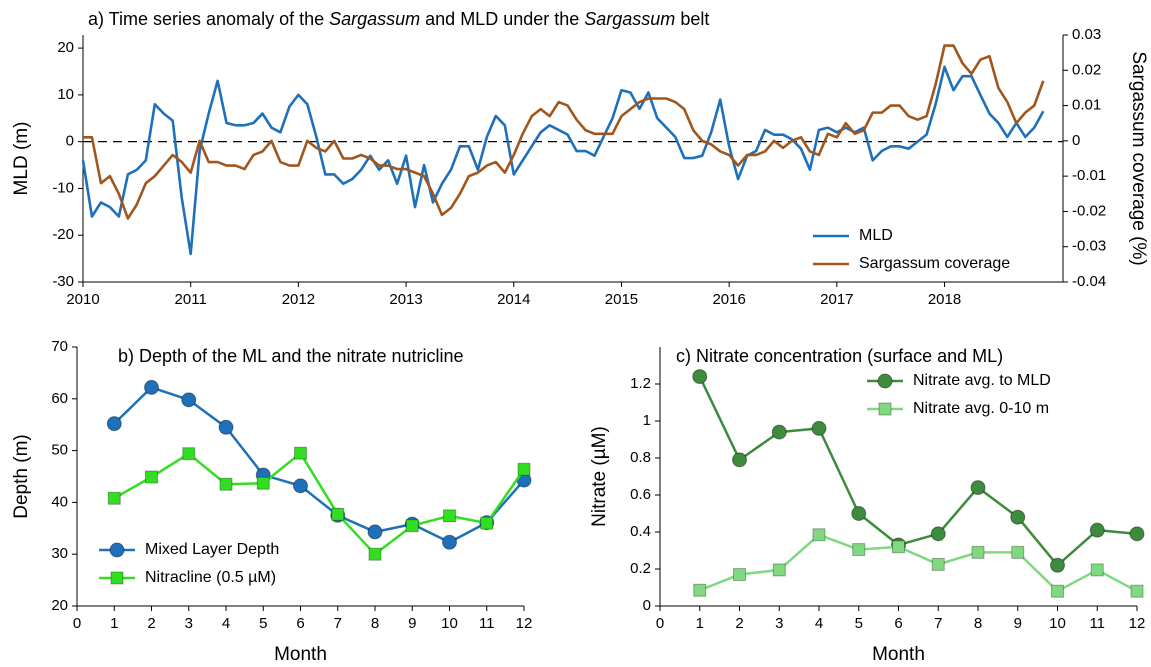 This screenshot has width=1151, height=667. What do you see at coordinates (65, 47) in the screenshot?
I see `y-tick-label: 20` at bounding box center [65, 47].